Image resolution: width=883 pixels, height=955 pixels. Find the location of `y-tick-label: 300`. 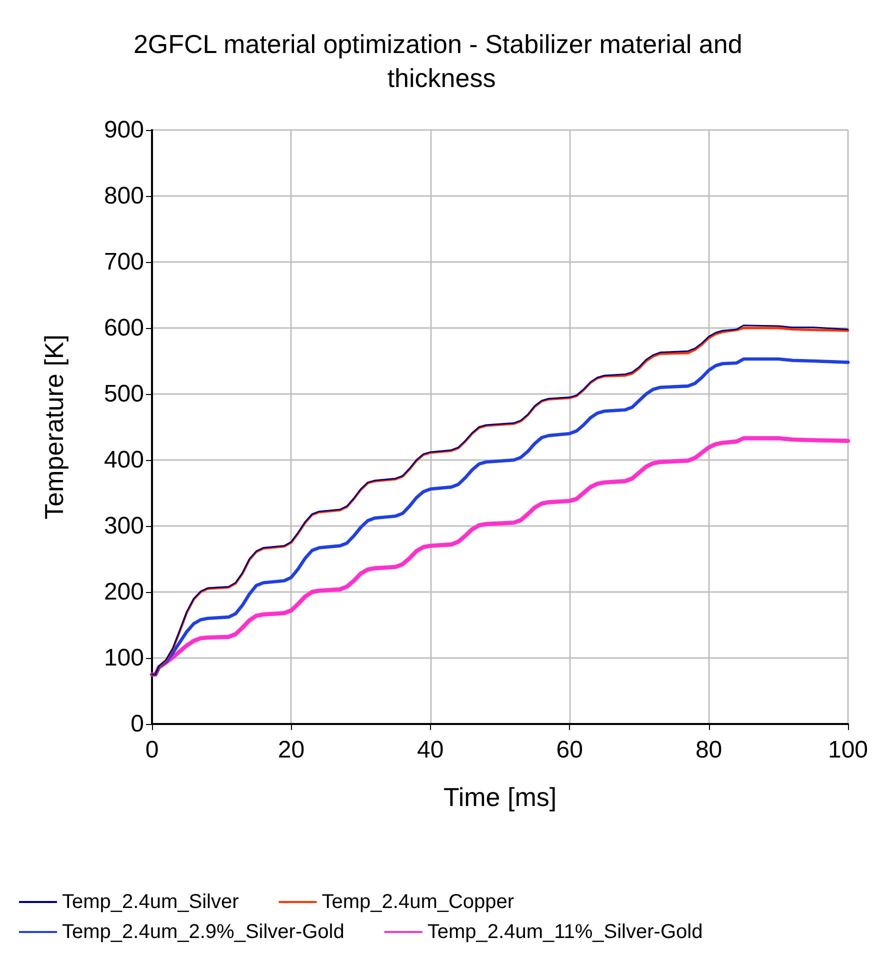

y-tick-label: 300 is located at coordinates (124, 526).